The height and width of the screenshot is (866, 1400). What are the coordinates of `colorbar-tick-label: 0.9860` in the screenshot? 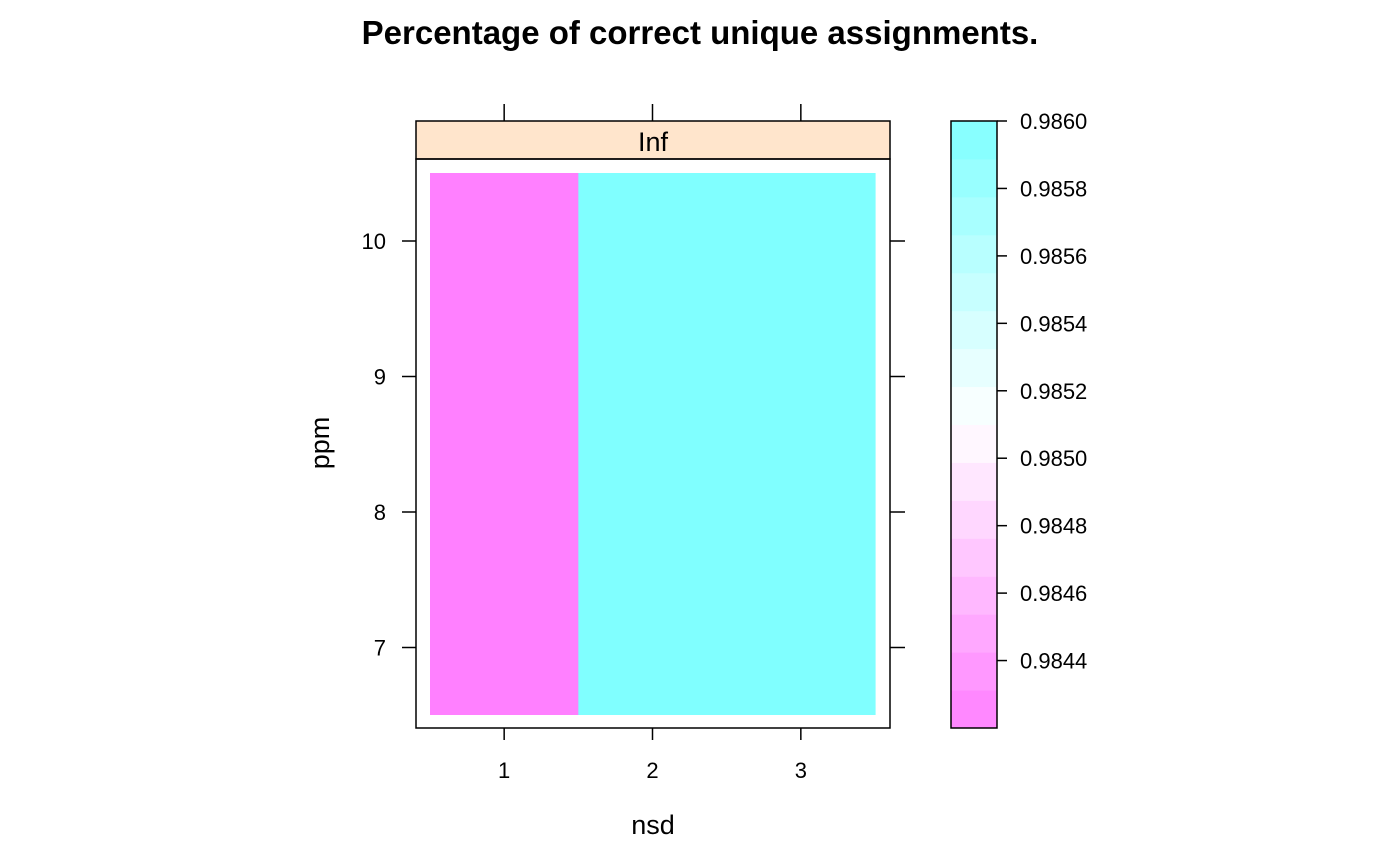 It's located at (1053, 121).